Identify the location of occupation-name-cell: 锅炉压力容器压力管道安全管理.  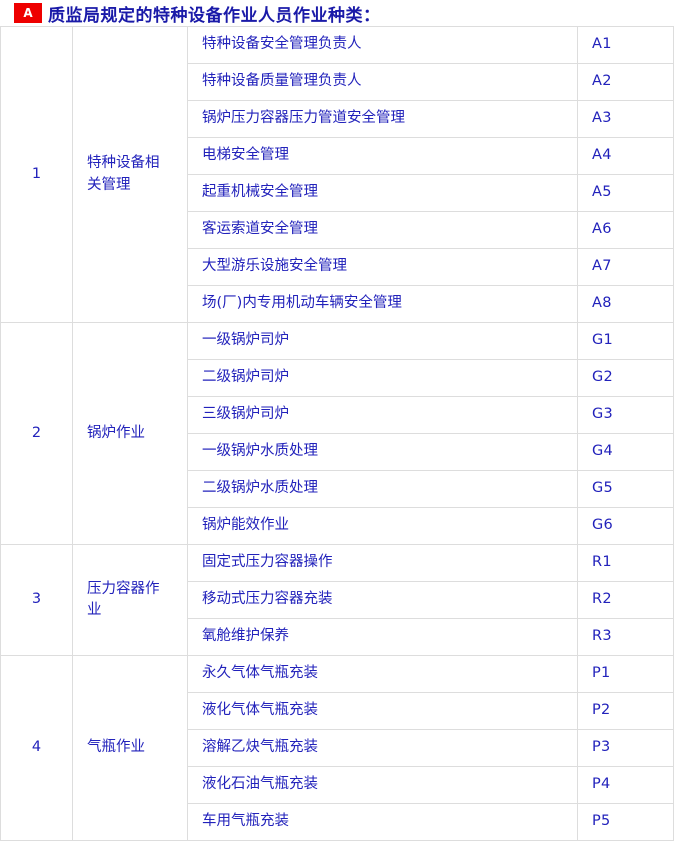
(382, 119).